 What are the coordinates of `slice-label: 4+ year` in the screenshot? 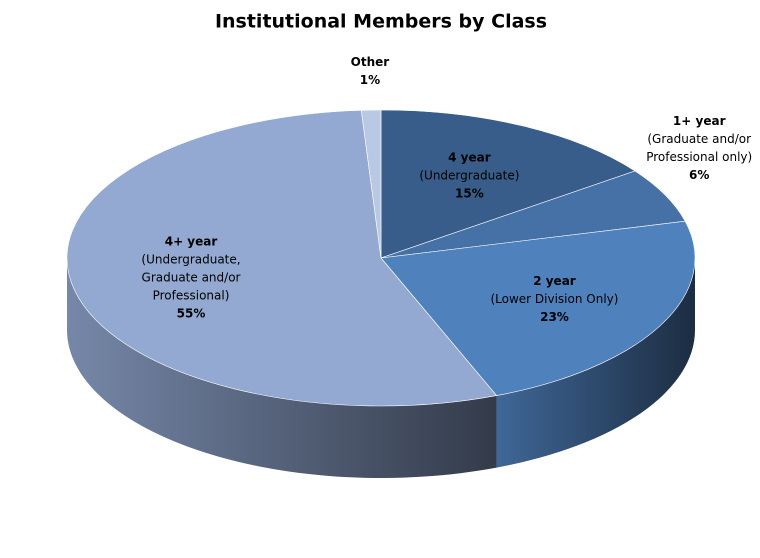 It's located at (191, 242).